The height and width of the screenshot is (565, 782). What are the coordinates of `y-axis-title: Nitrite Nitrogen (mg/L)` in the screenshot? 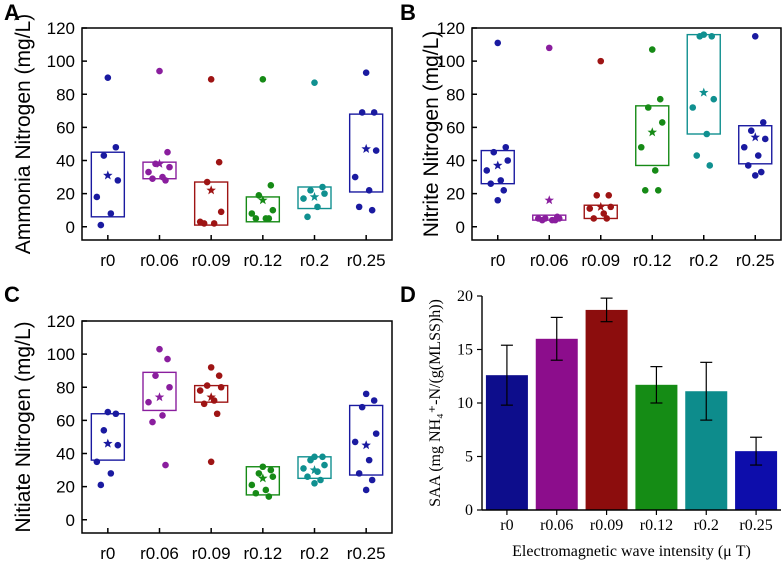 It's located at (431, 134).